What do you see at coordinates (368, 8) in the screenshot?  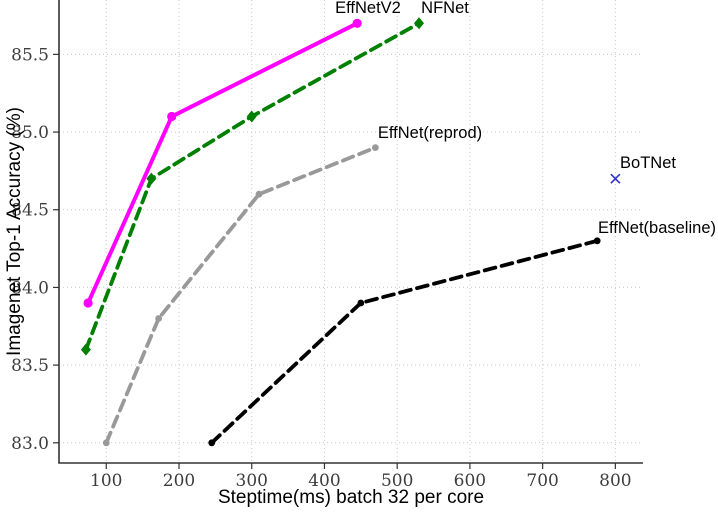 I see `series-label: EffNetV2` at bounding box center [368, 8].